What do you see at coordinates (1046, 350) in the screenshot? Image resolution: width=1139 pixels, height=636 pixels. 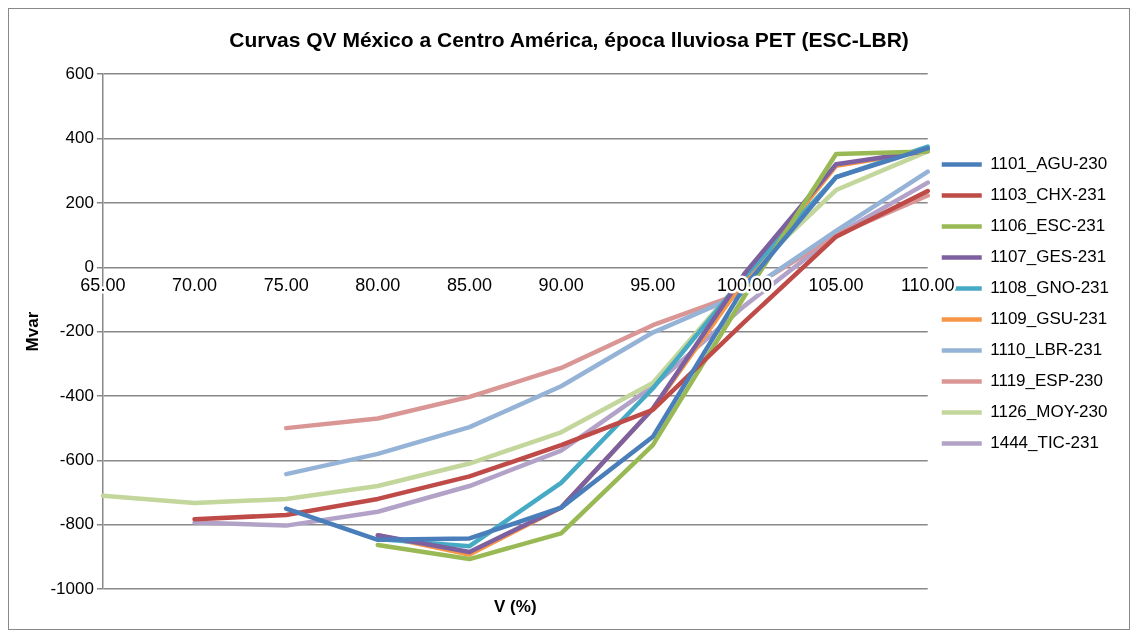 I see `legend-label: 1110_LBR-231` at bounding box center [1046, 350].